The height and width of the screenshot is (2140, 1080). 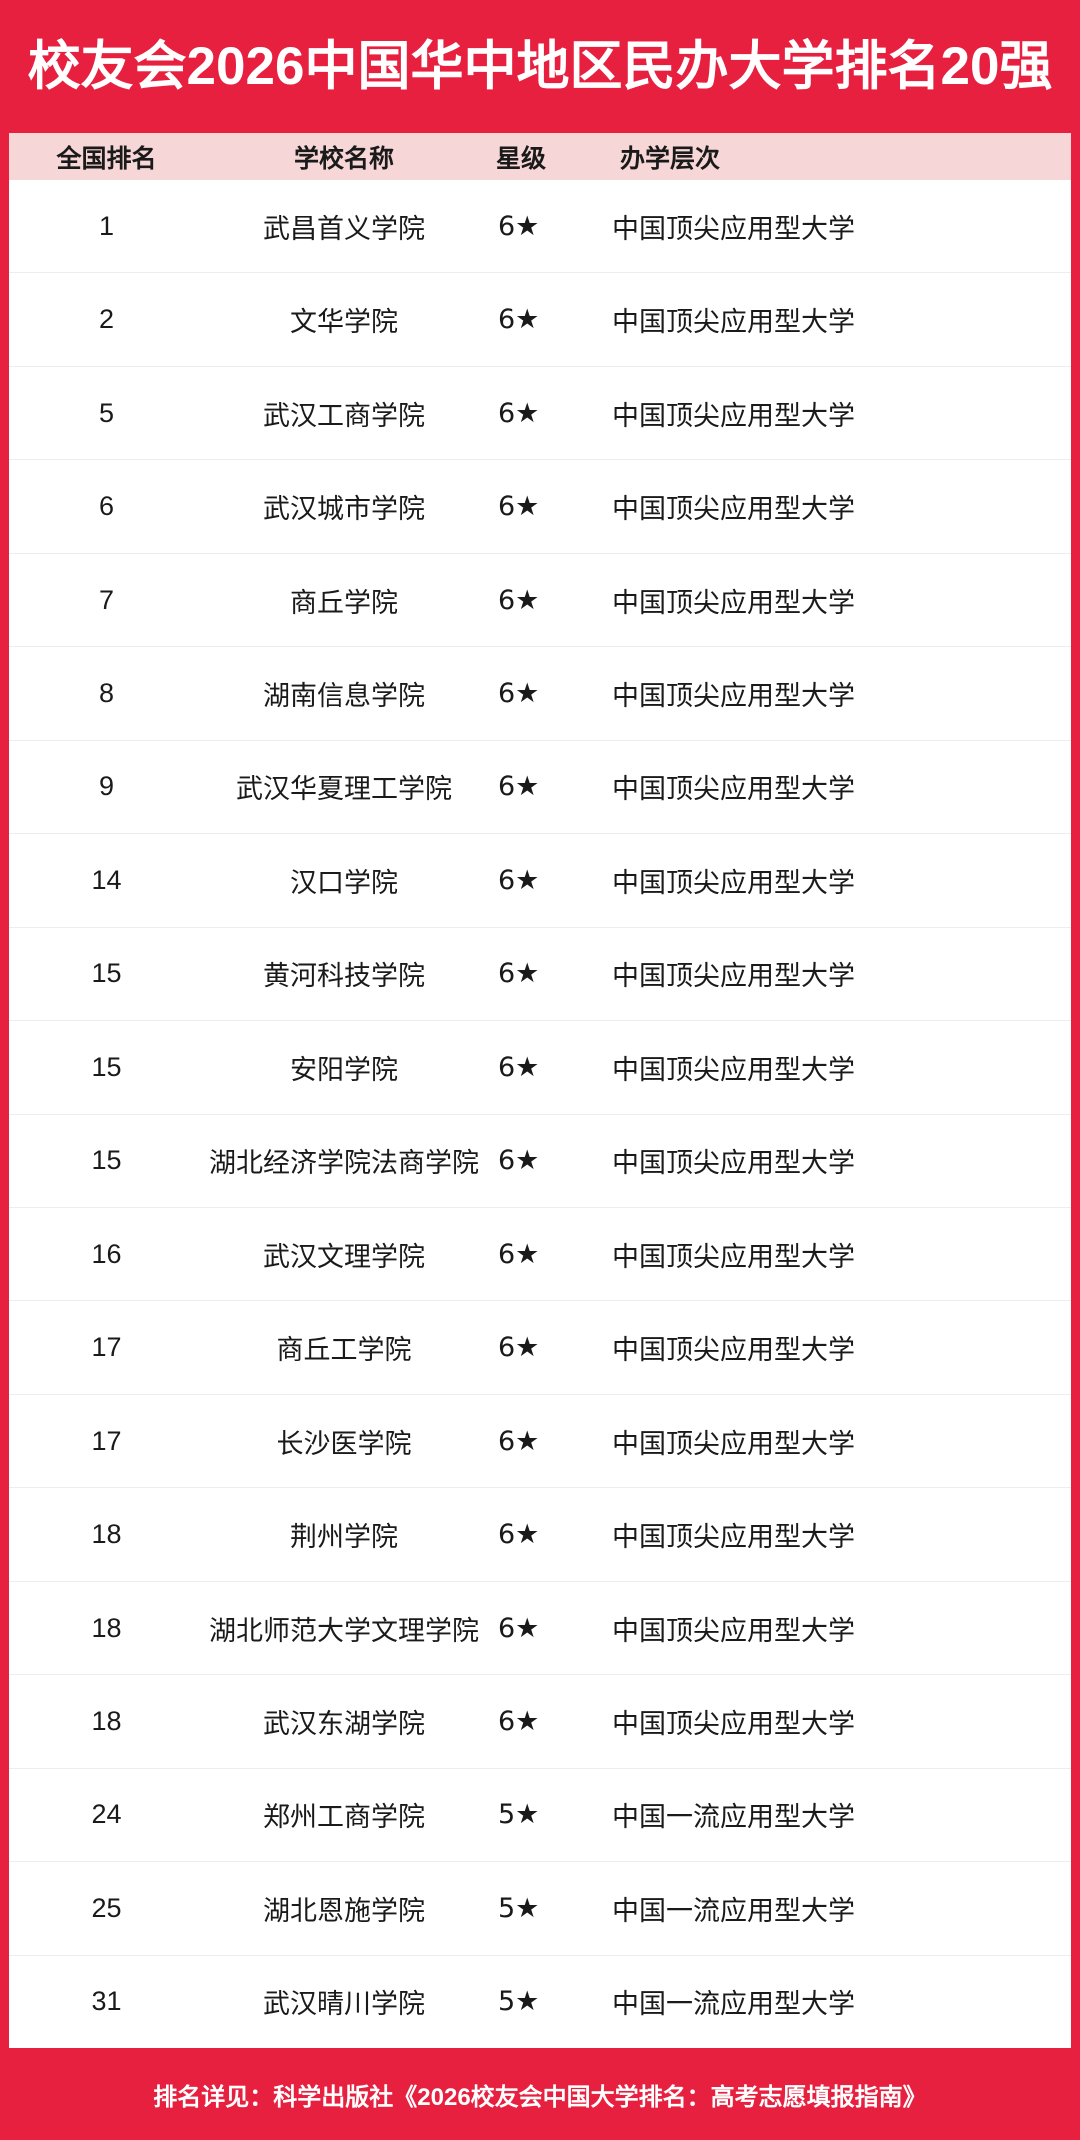 I want to click on cell-rank: 5, so click(x=106, y=412).